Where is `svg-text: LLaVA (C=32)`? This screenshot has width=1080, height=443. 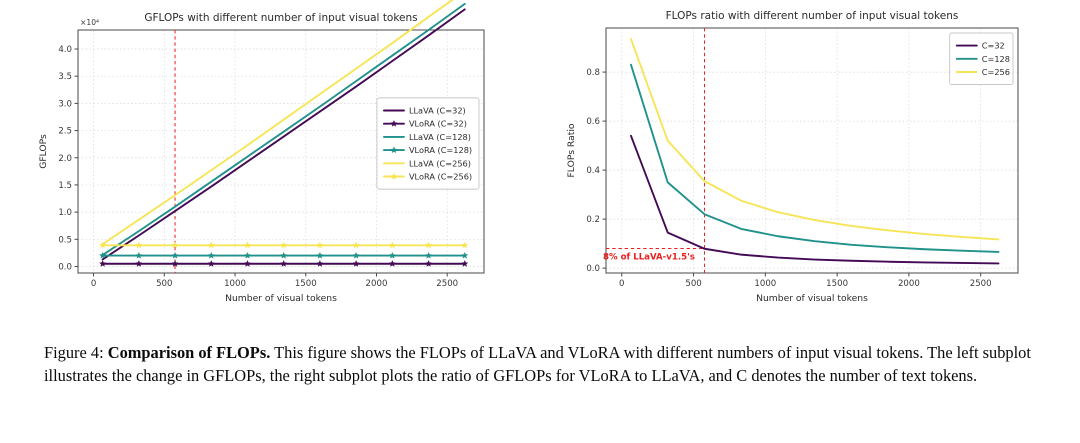
svg-text: LLaVA (C=32) is located at coordinates (437, 111).